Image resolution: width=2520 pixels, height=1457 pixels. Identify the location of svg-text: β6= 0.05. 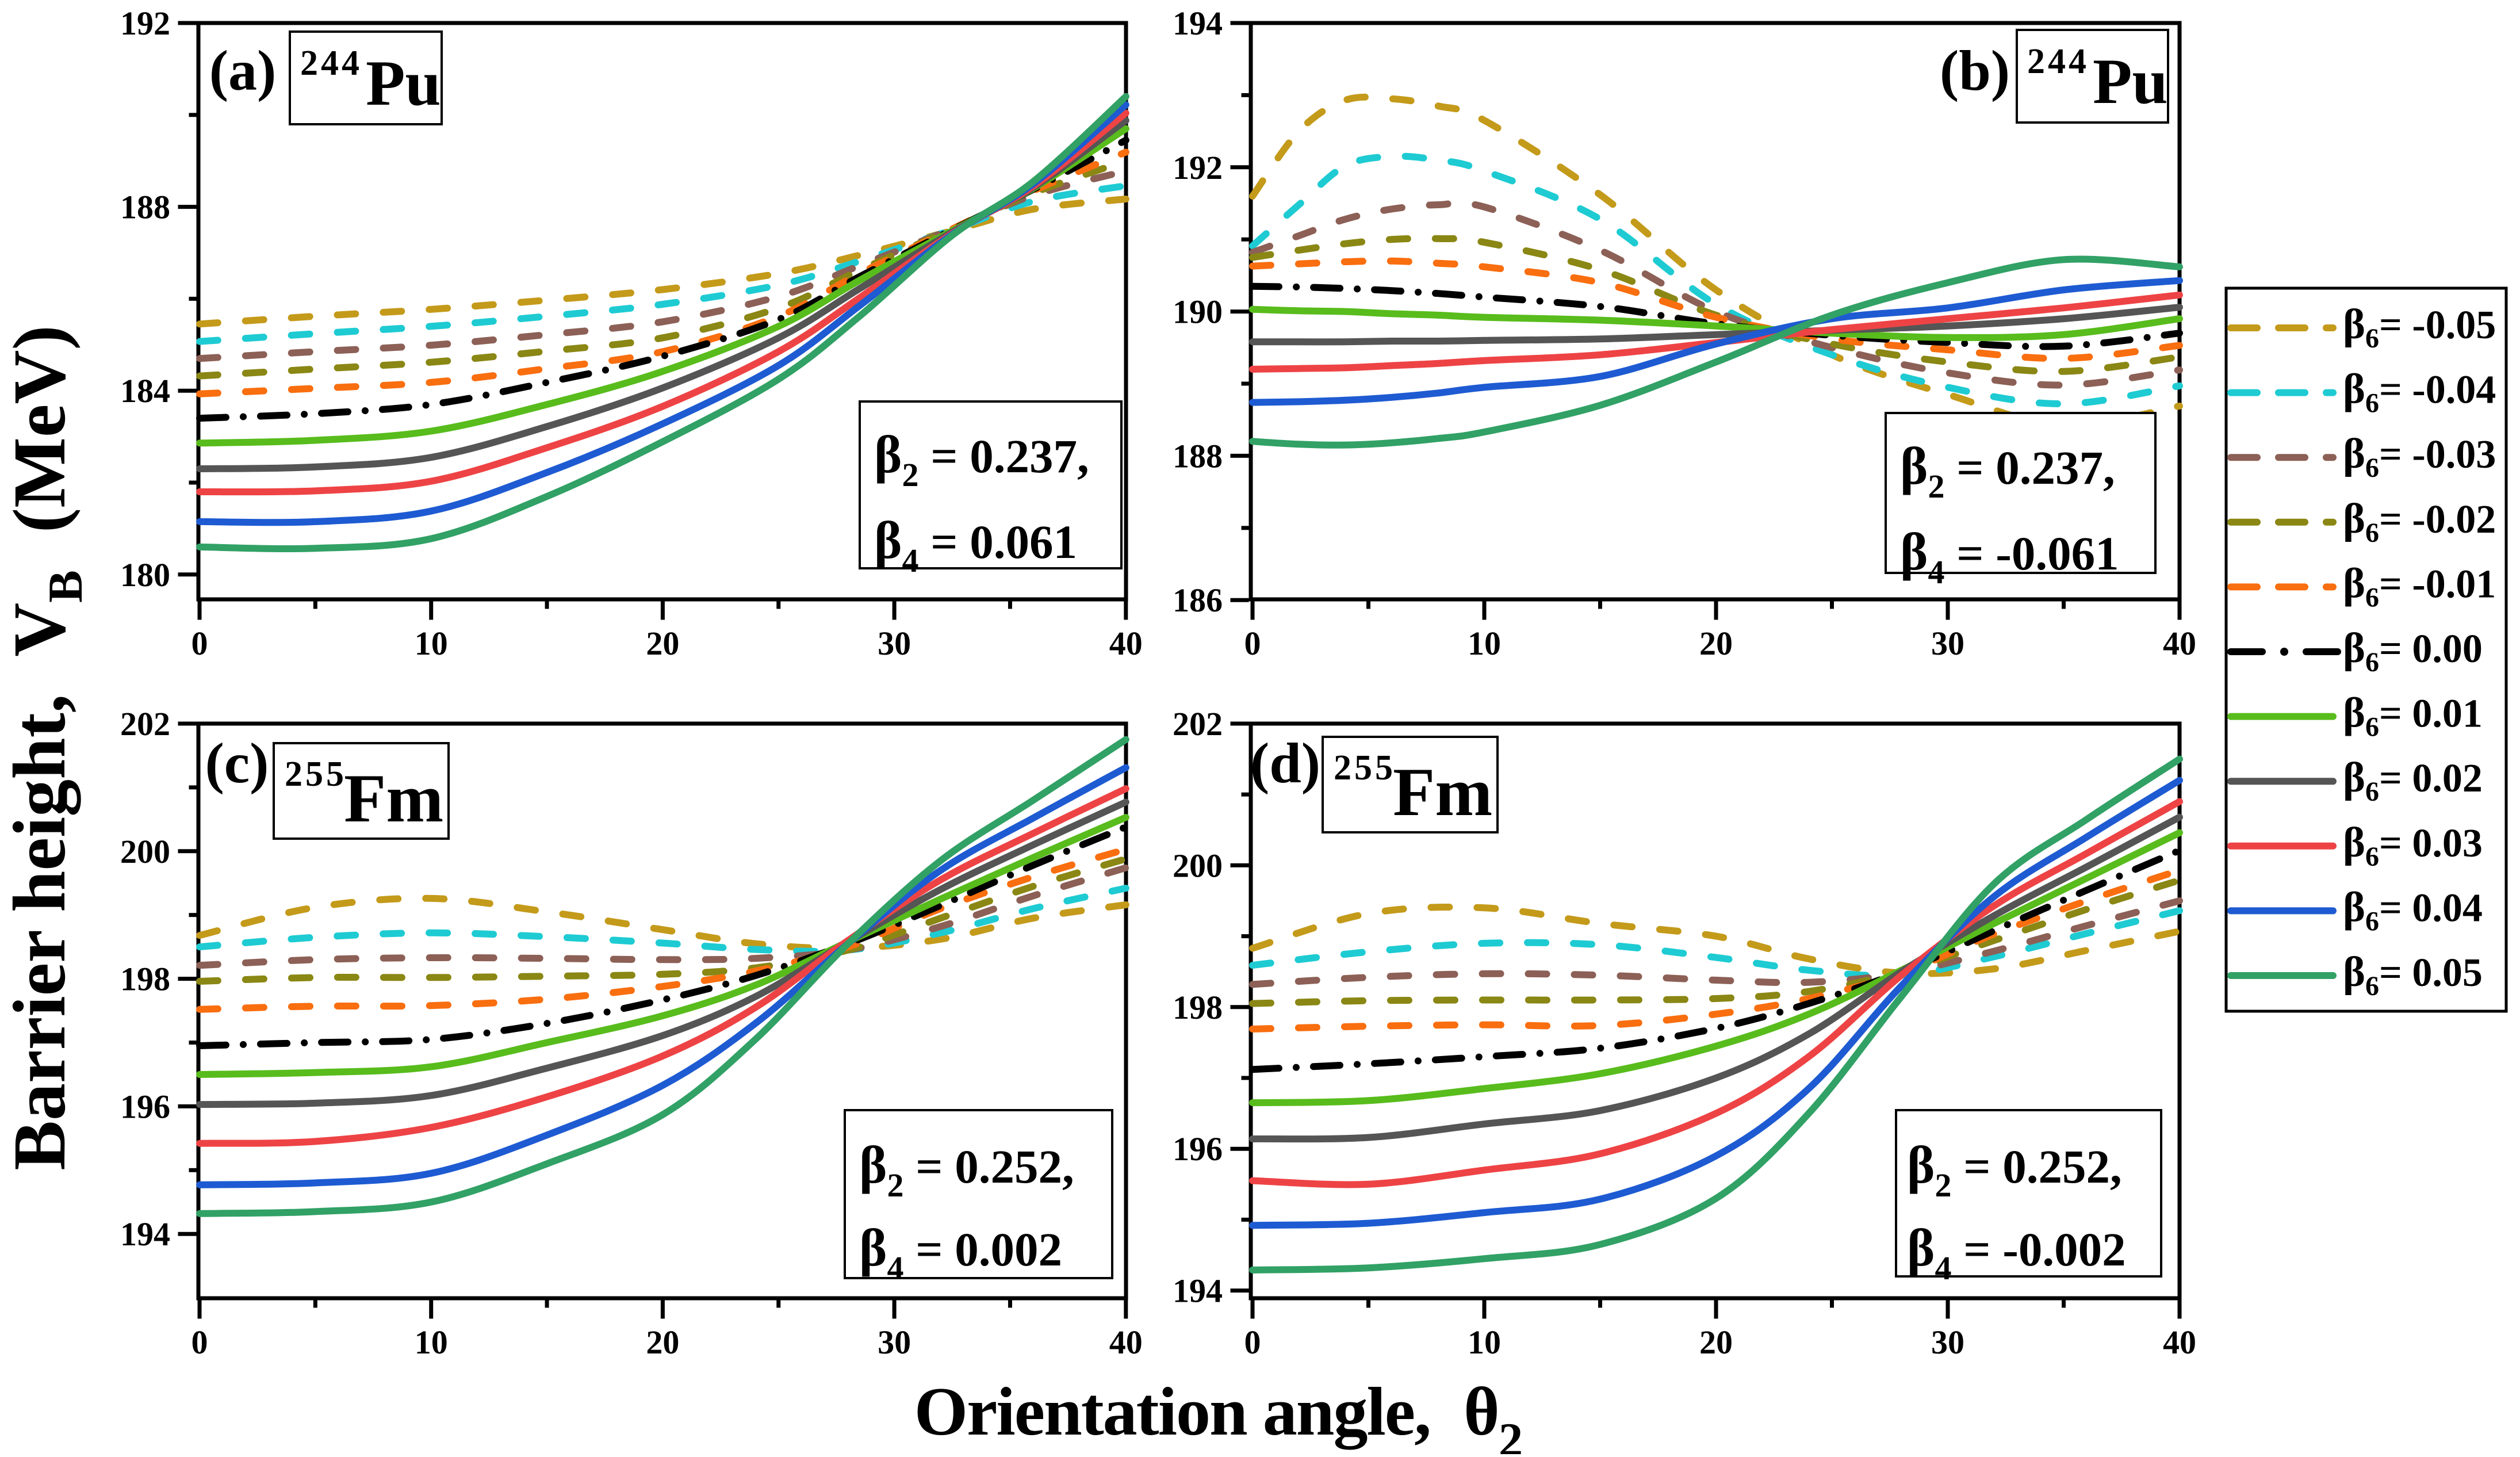
(2413, 975).